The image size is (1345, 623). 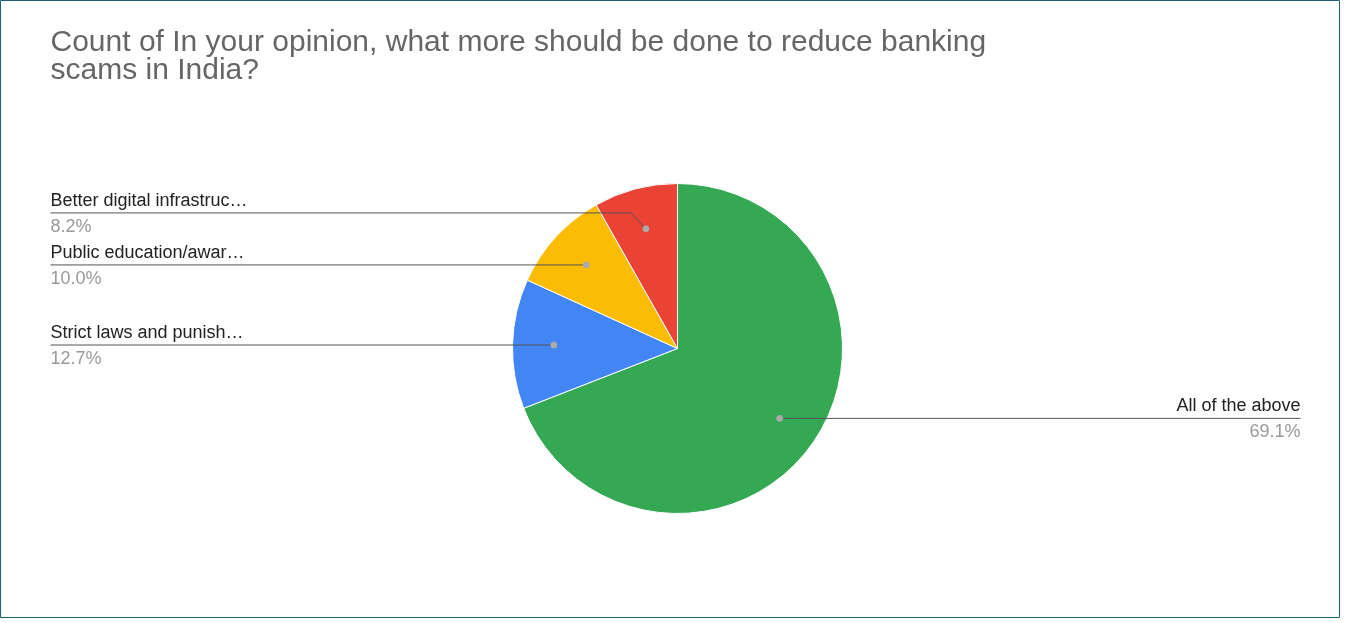 I want to click on data-label: 10.0%, so click(x=76, y=277).